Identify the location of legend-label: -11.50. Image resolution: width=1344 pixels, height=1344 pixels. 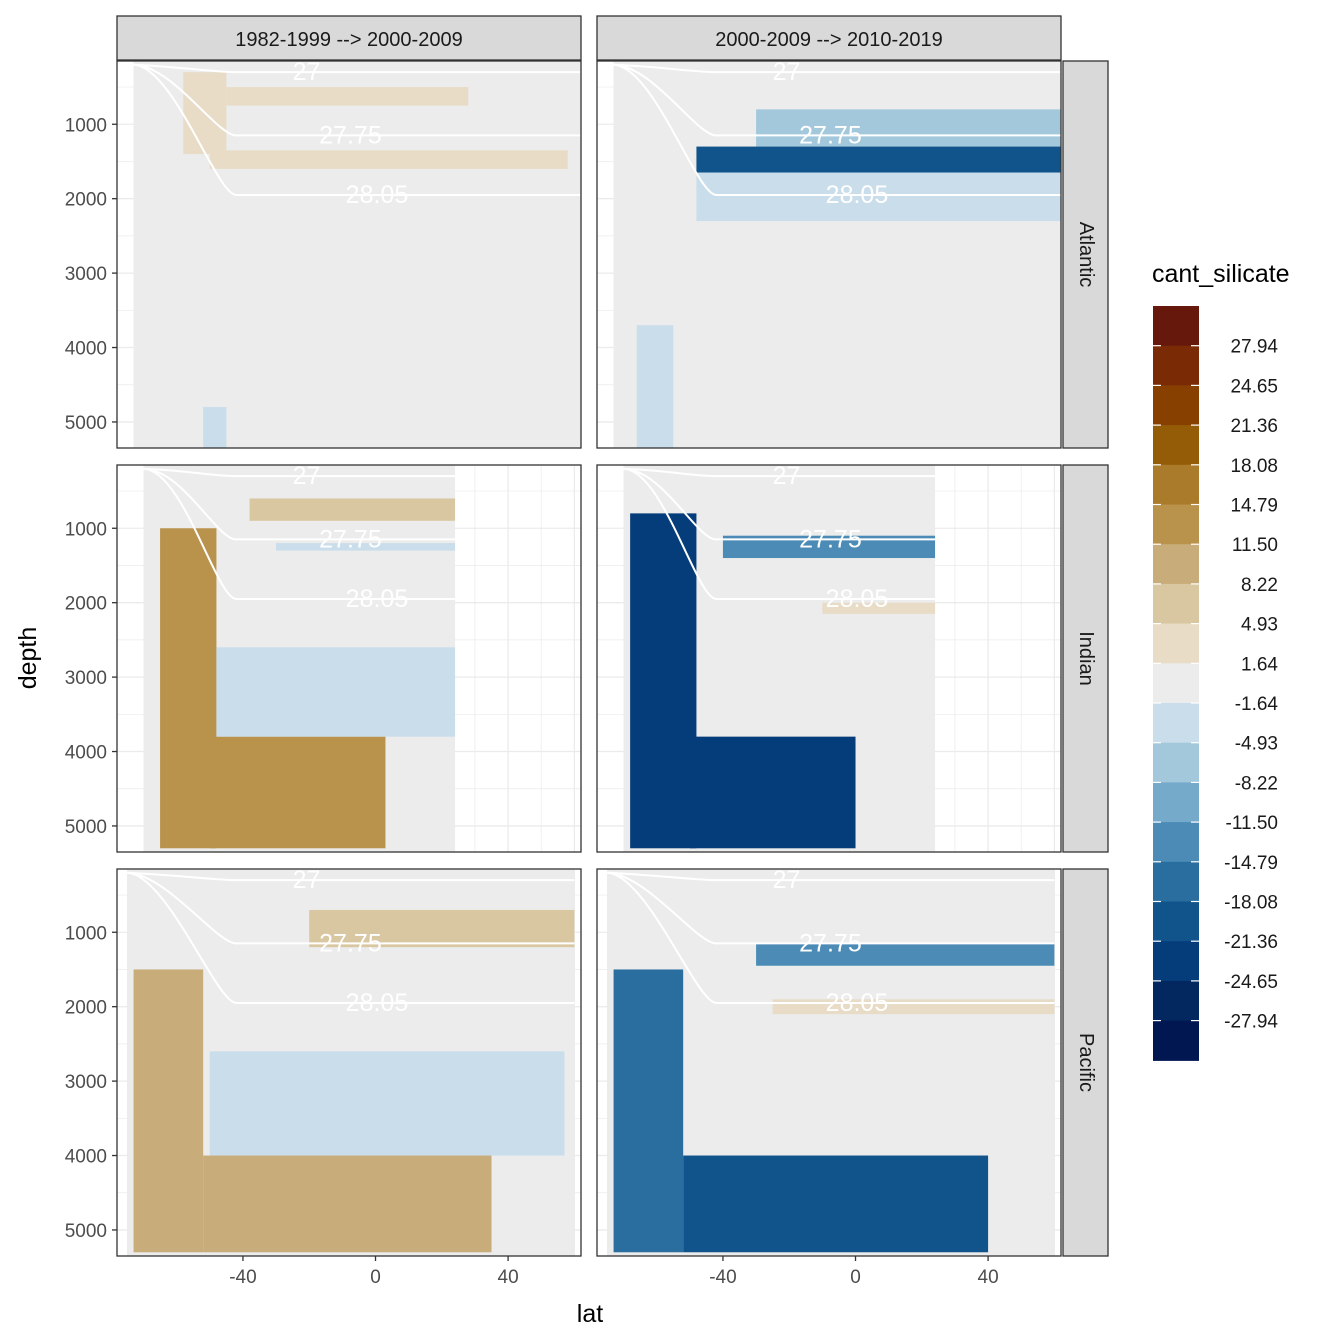
(1252, 823).